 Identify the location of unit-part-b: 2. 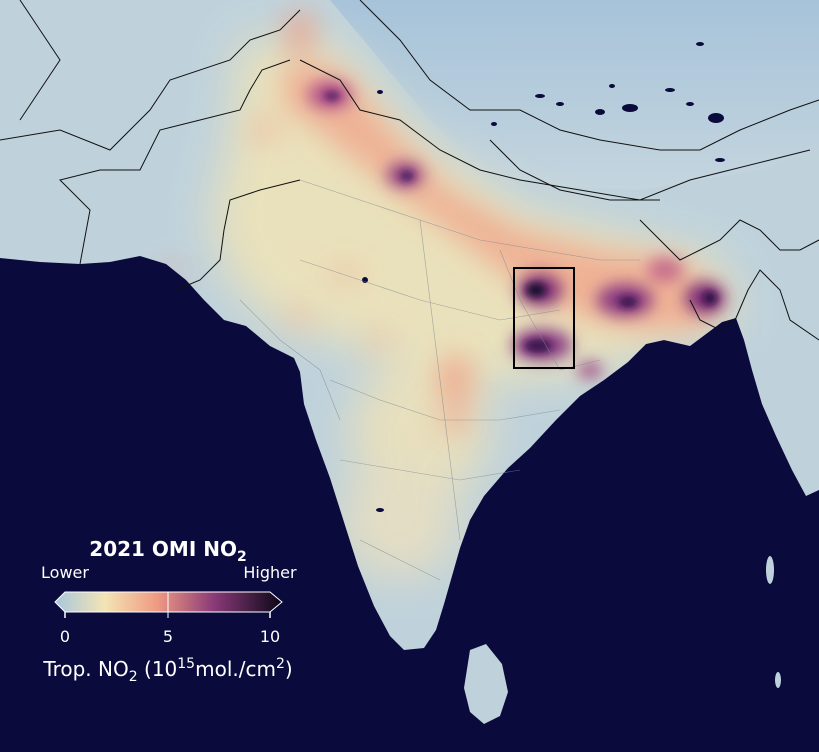
(133, 677).